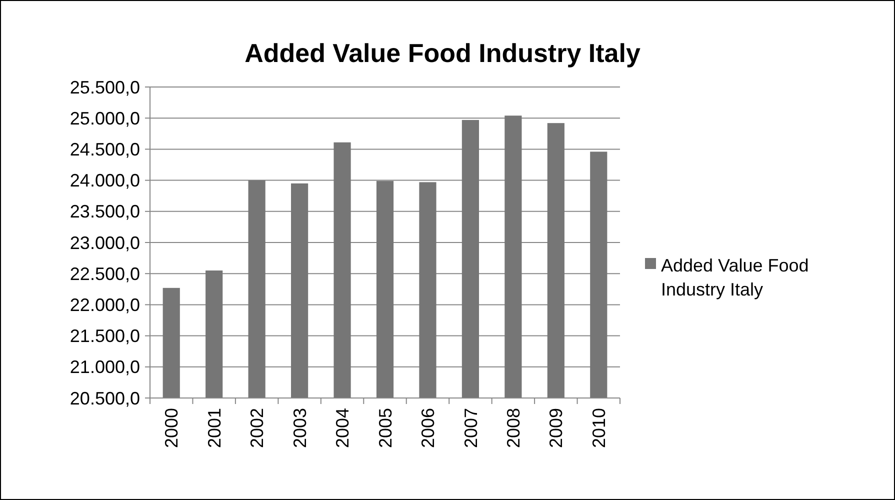 The image size is (895, 500). I want to click on y-tick-label: 23.500,0, so click(105, 212).